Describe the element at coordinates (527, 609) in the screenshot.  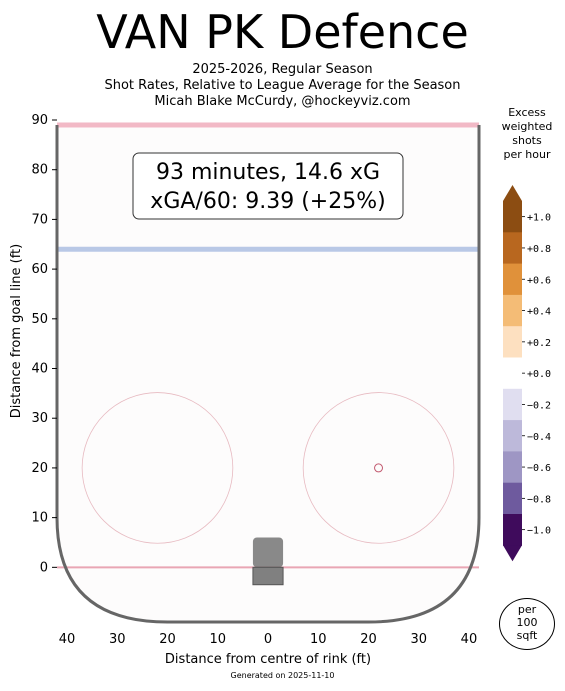
I see `unit-line: per` at that location.